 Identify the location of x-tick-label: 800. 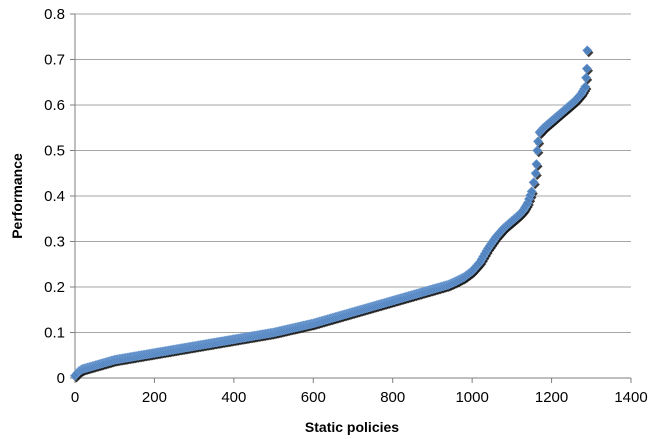
(392, 397).